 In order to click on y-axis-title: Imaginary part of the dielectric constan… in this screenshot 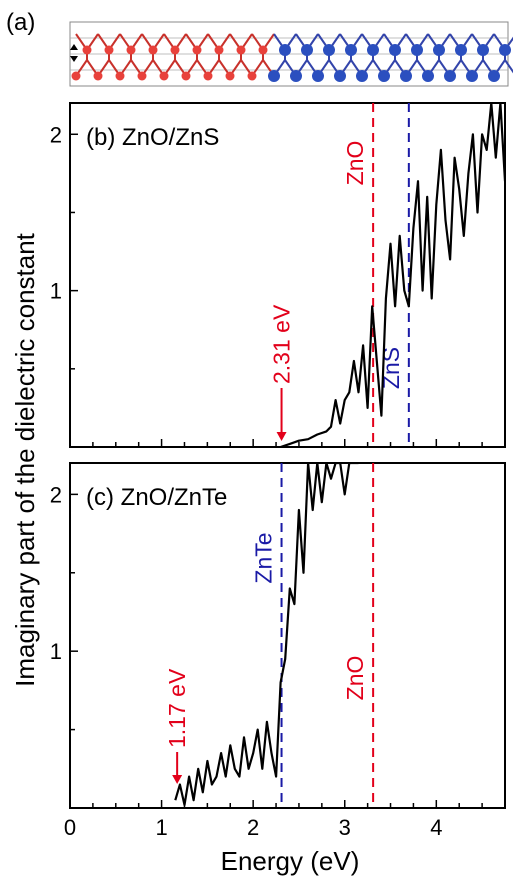, I will do `click(25, 459)`.